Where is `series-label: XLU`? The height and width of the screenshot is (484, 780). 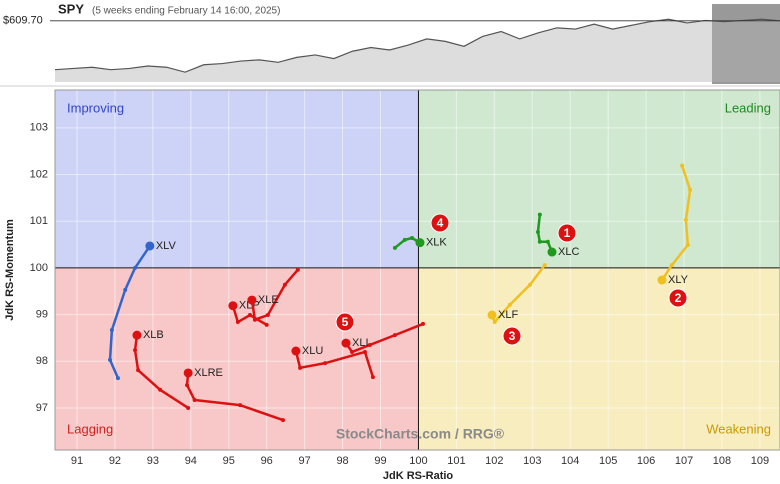 series-label: XLU is located at coordinates (312, 351).